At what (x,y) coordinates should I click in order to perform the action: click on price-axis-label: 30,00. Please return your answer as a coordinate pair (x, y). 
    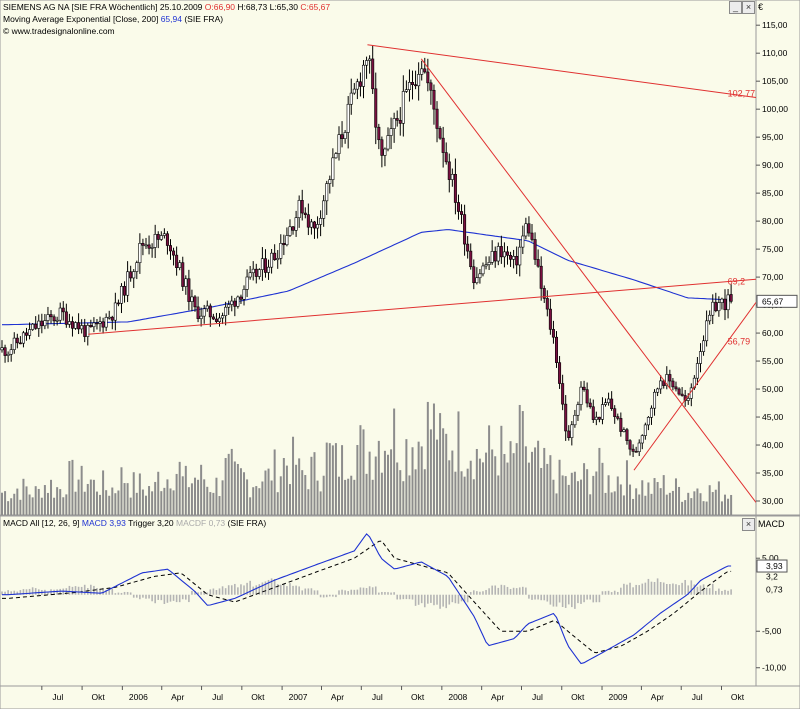
    Looking at the image, I should click on (773, 501).